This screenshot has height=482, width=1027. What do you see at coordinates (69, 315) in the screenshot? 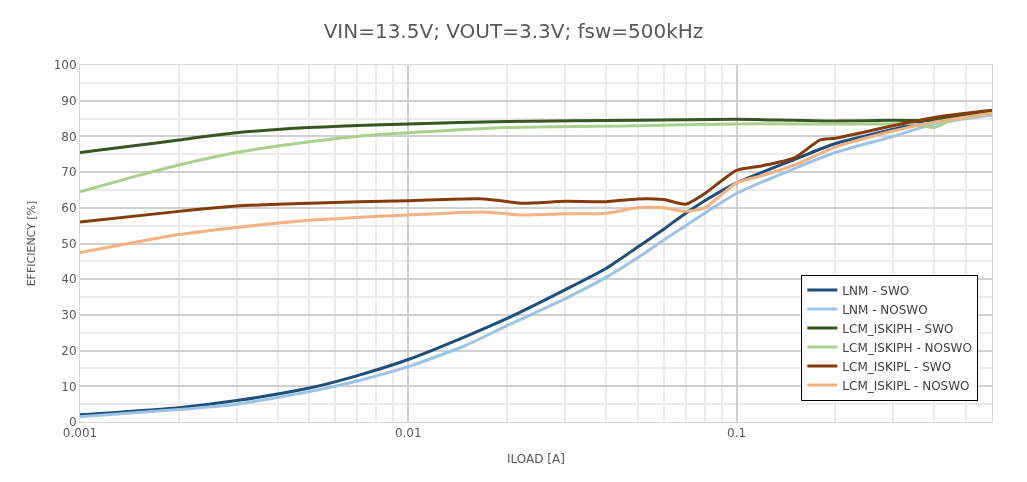
I see `y-tick-label: 30` at bounding box center [69, 315].